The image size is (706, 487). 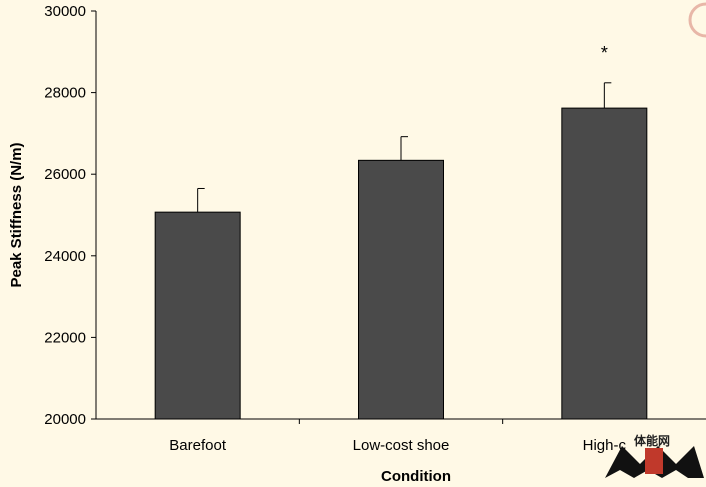 What do you see at coordinates (416, 476) in the screenshot?
I see `x-axis-title: Condition` at bounding box center [416, 476].